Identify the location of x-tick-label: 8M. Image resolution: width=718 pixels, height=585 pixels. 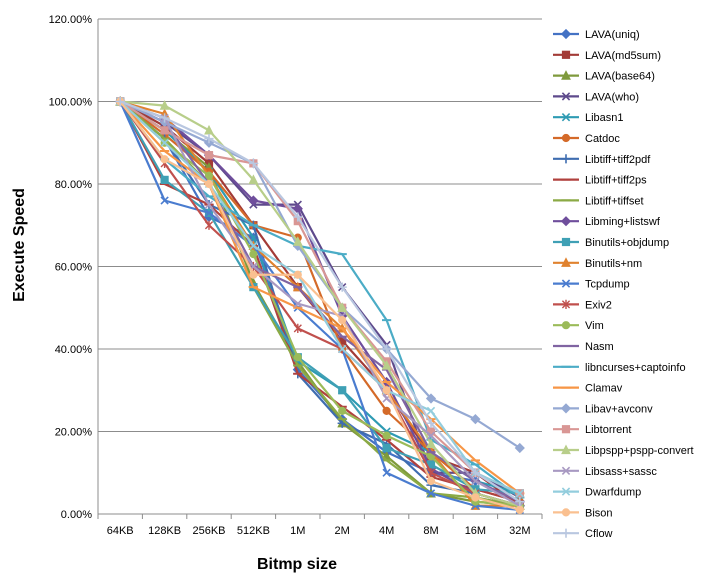
(430, 531).